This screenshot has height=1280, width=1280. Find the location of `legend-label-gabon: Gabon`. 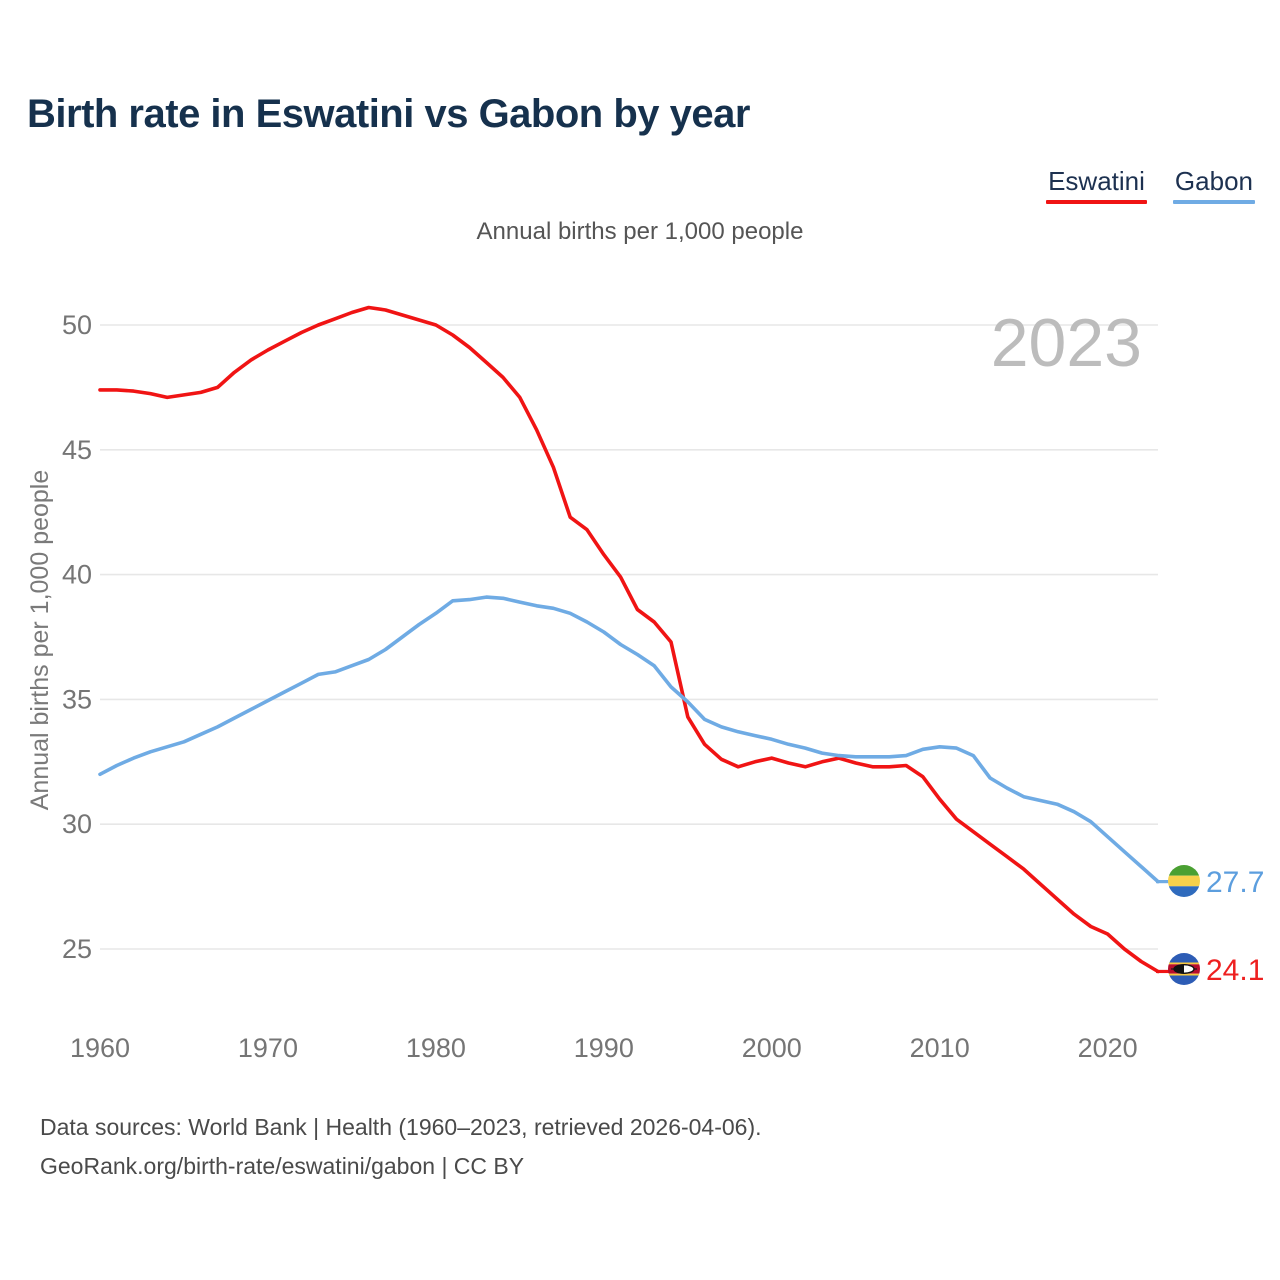

legend-label-gabon: Gabon is located at coordinates (1213, 181).